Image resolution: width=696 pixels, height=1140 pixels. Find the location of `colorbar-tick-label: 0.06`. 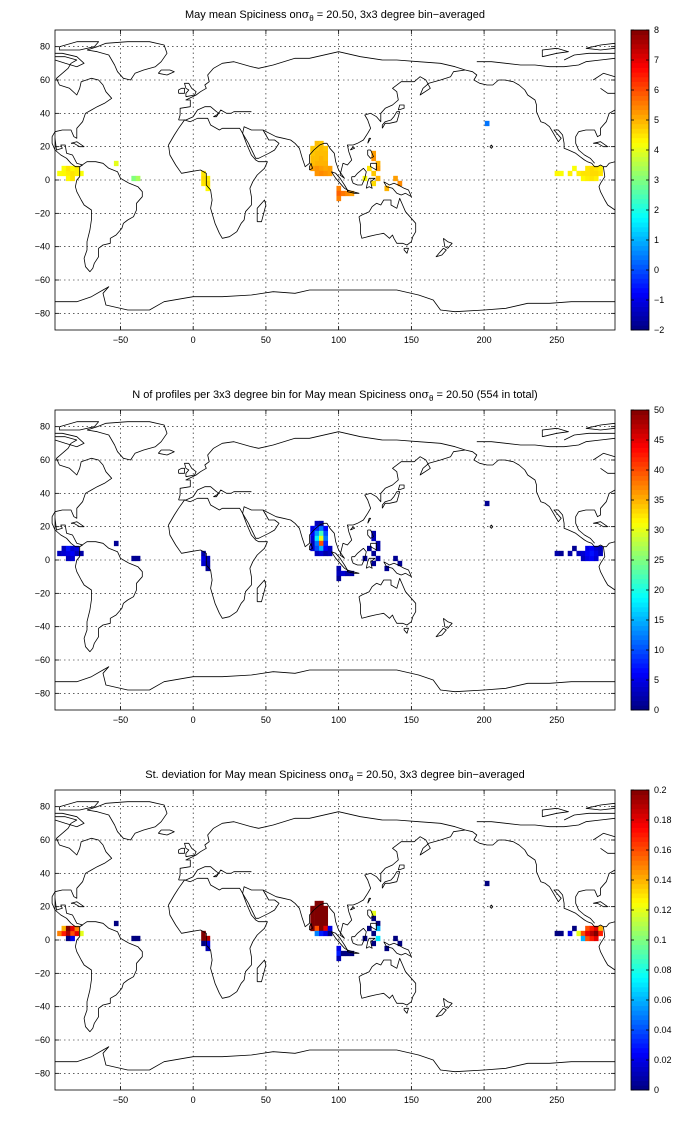

colorbar-tick-label: 0.06 is located at coordinates (663, 1000).